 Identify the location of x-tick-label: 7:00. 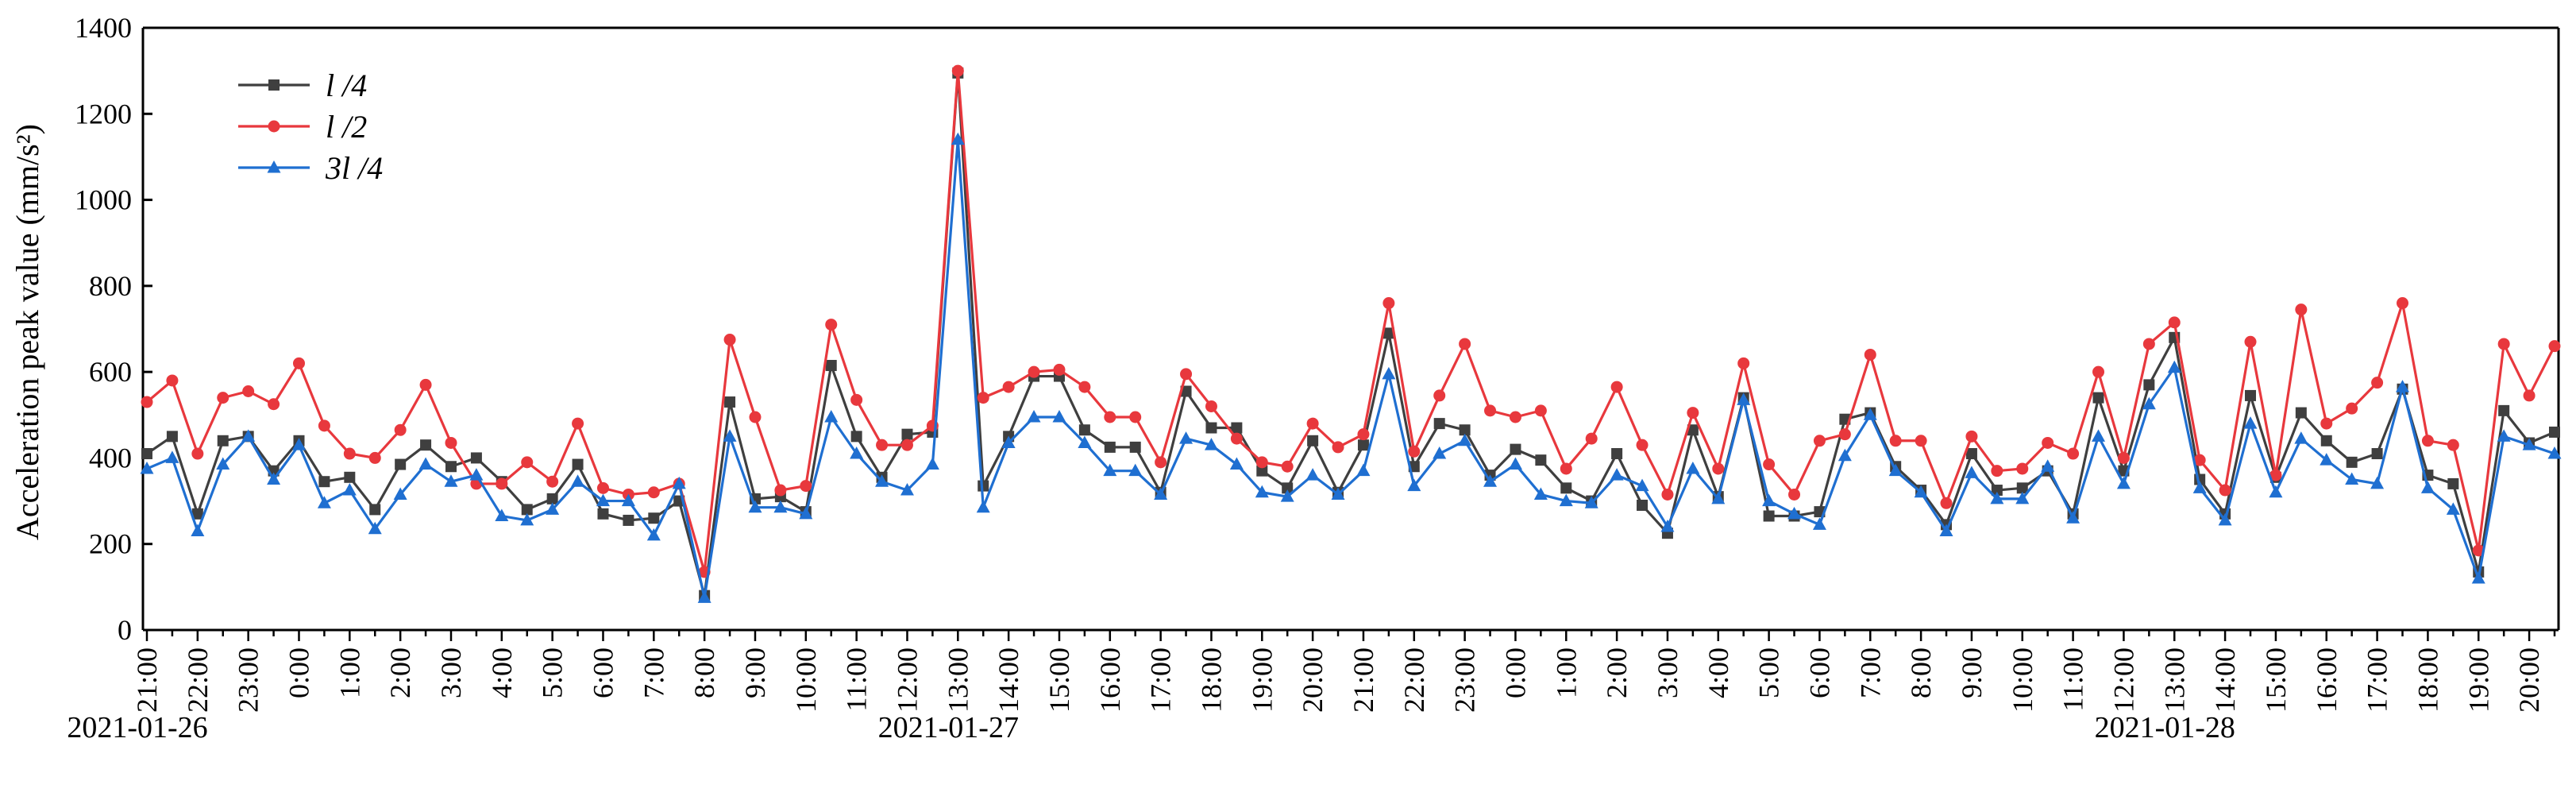
(1870, 672).